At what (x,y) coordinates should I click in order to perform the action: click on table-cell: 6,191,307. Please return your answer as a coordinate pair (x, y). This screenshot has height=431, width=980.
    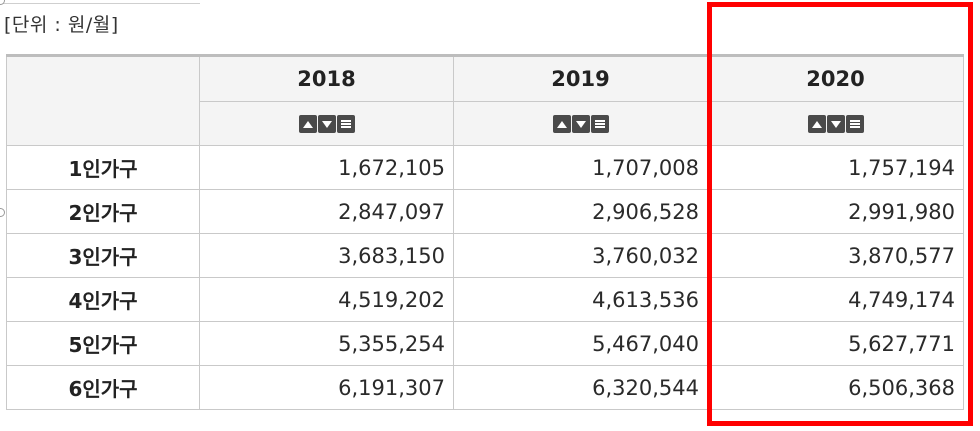
    Looking at the image, I should click on (326, 387).